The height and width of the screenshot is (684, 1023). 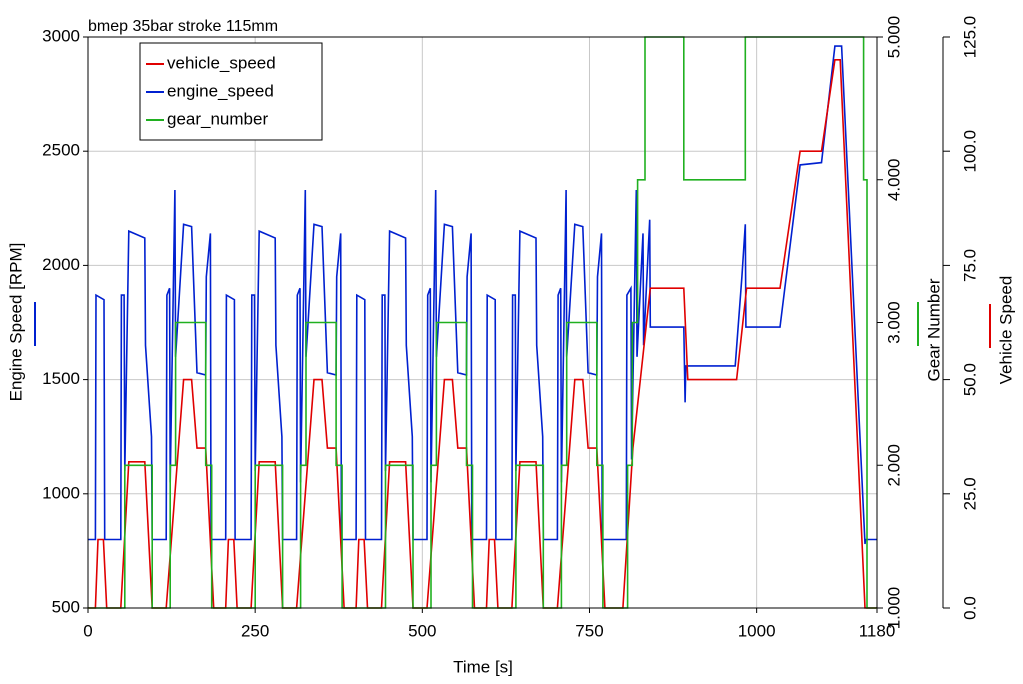 What do you see at coordinates (893, 322) in the screenshot?
I see `y2-tick-label: 3.000` at bounding box center [893, 322].